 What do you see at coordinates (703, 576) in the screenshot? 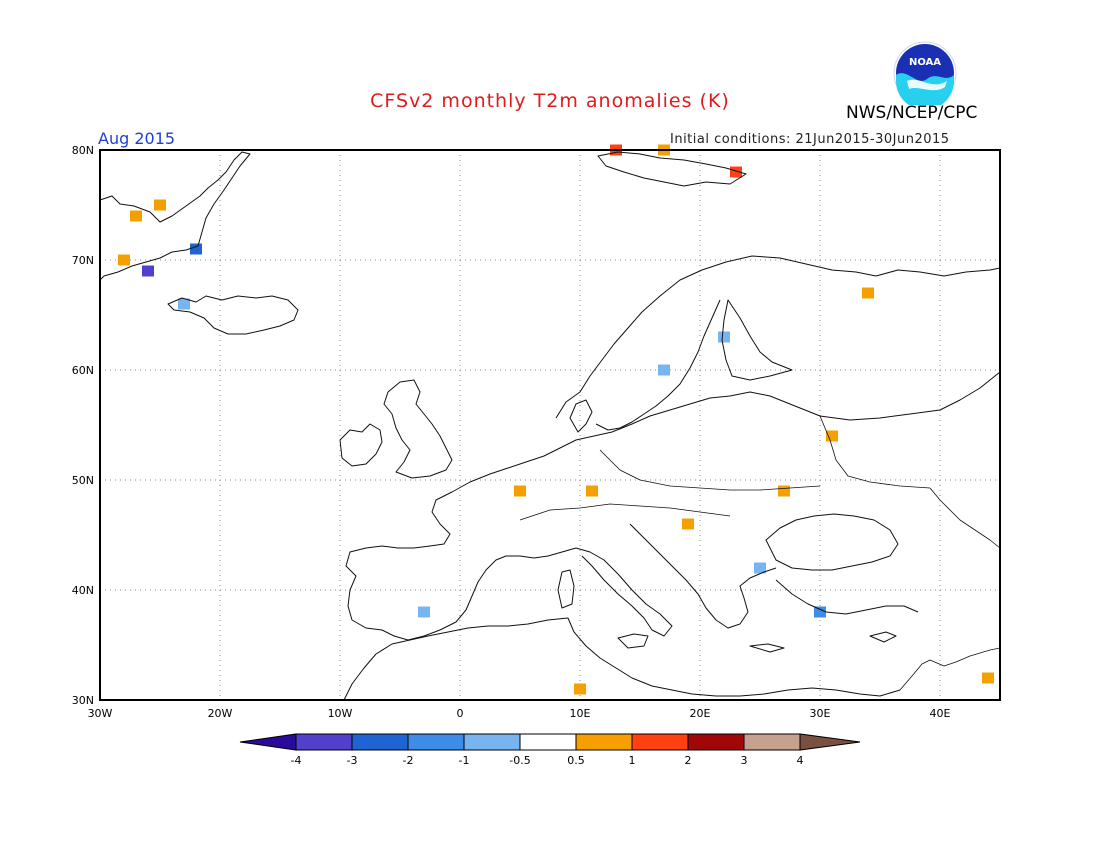
I see `coastline-balkans` at bounding box center [703, 576].